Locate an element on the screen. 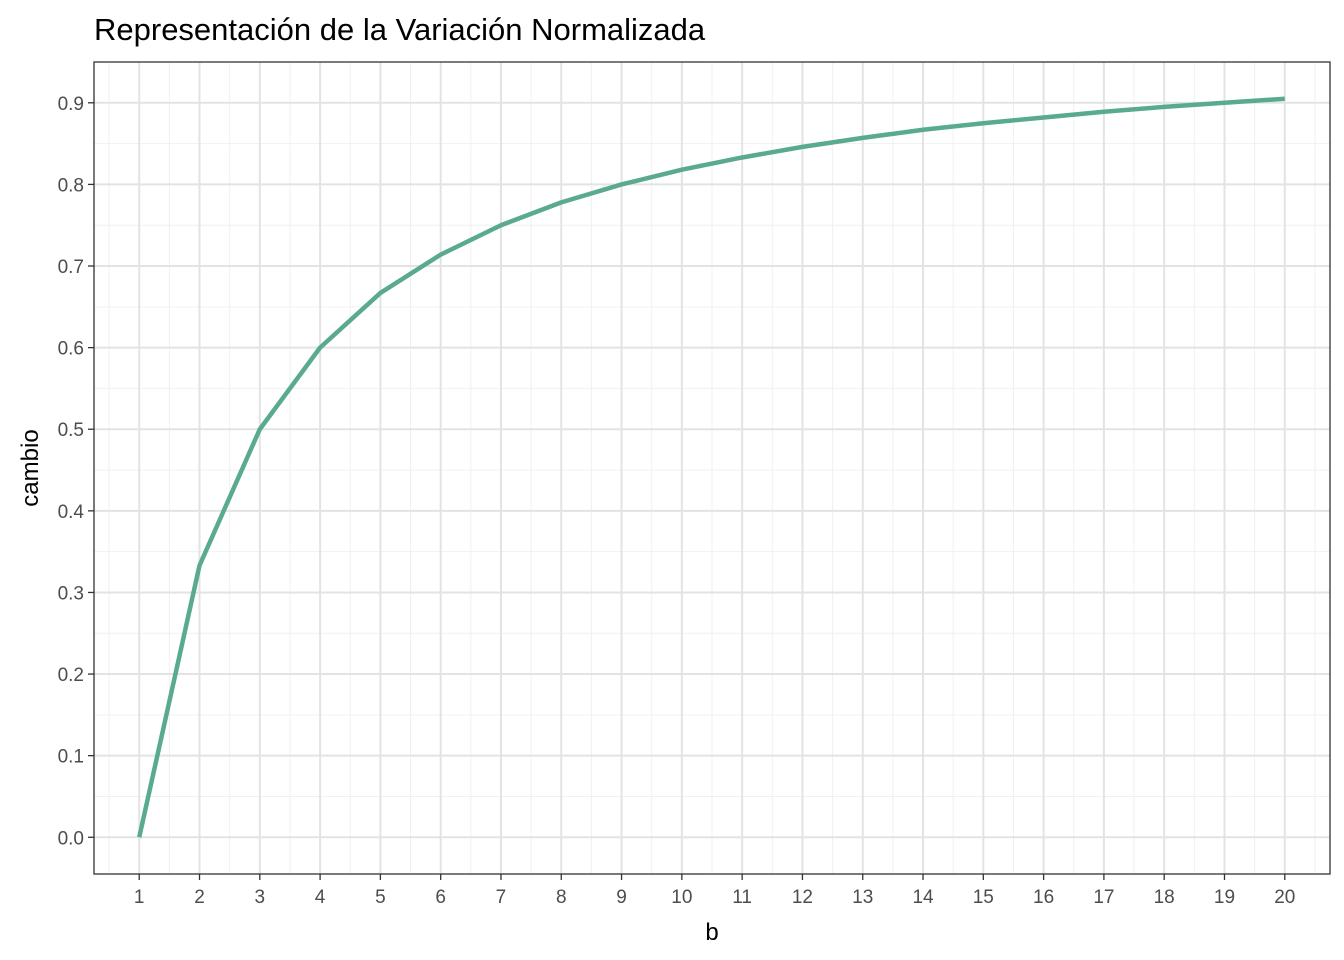 The image size is (1344, 960). x-tick-label: 11 is located at coordinates (742, 897).